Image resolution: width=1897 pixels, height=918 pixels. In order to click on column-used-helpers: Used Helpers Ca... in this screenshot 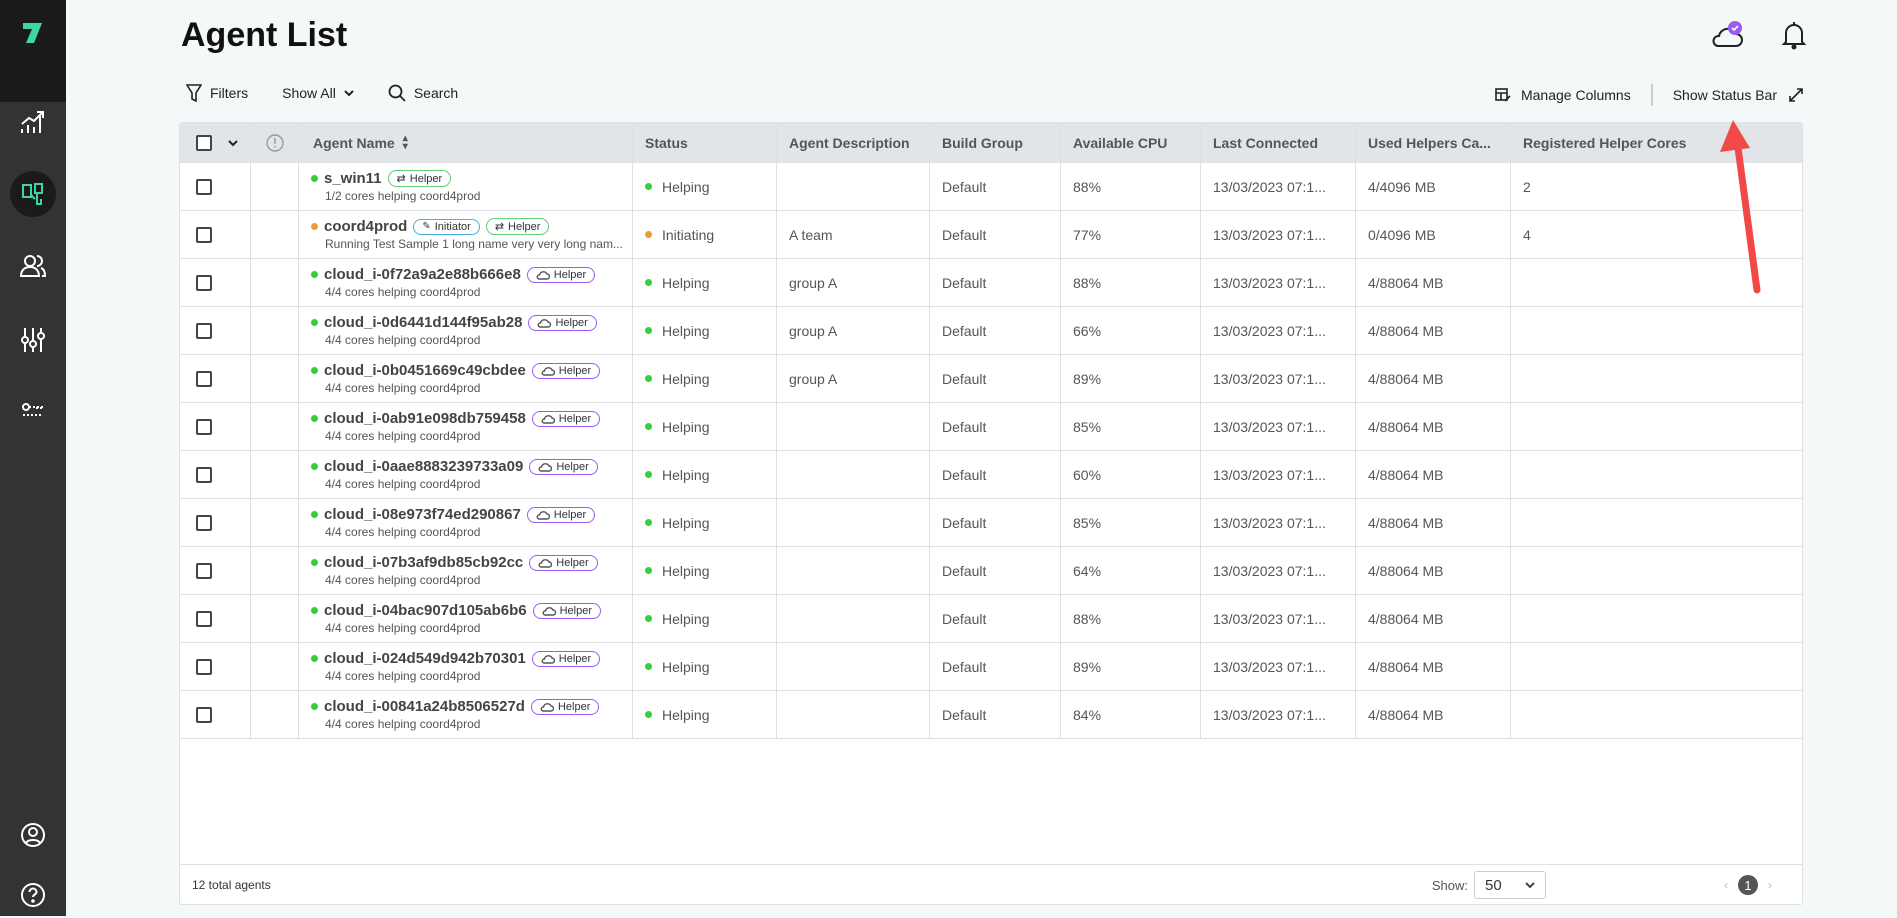, I will do `click(1433, 142)`.